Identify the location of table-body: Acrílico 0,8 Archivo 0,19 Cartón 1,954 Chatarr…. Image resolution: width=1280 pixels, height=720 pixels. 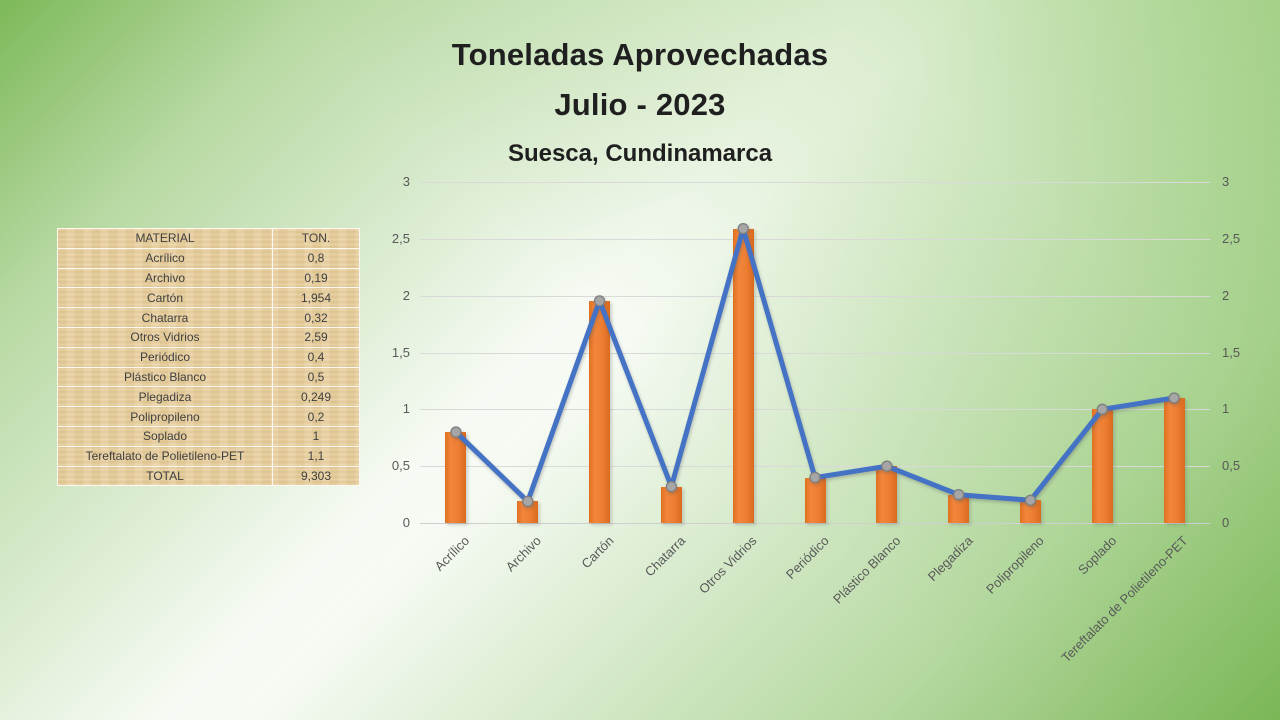
(208, 367).